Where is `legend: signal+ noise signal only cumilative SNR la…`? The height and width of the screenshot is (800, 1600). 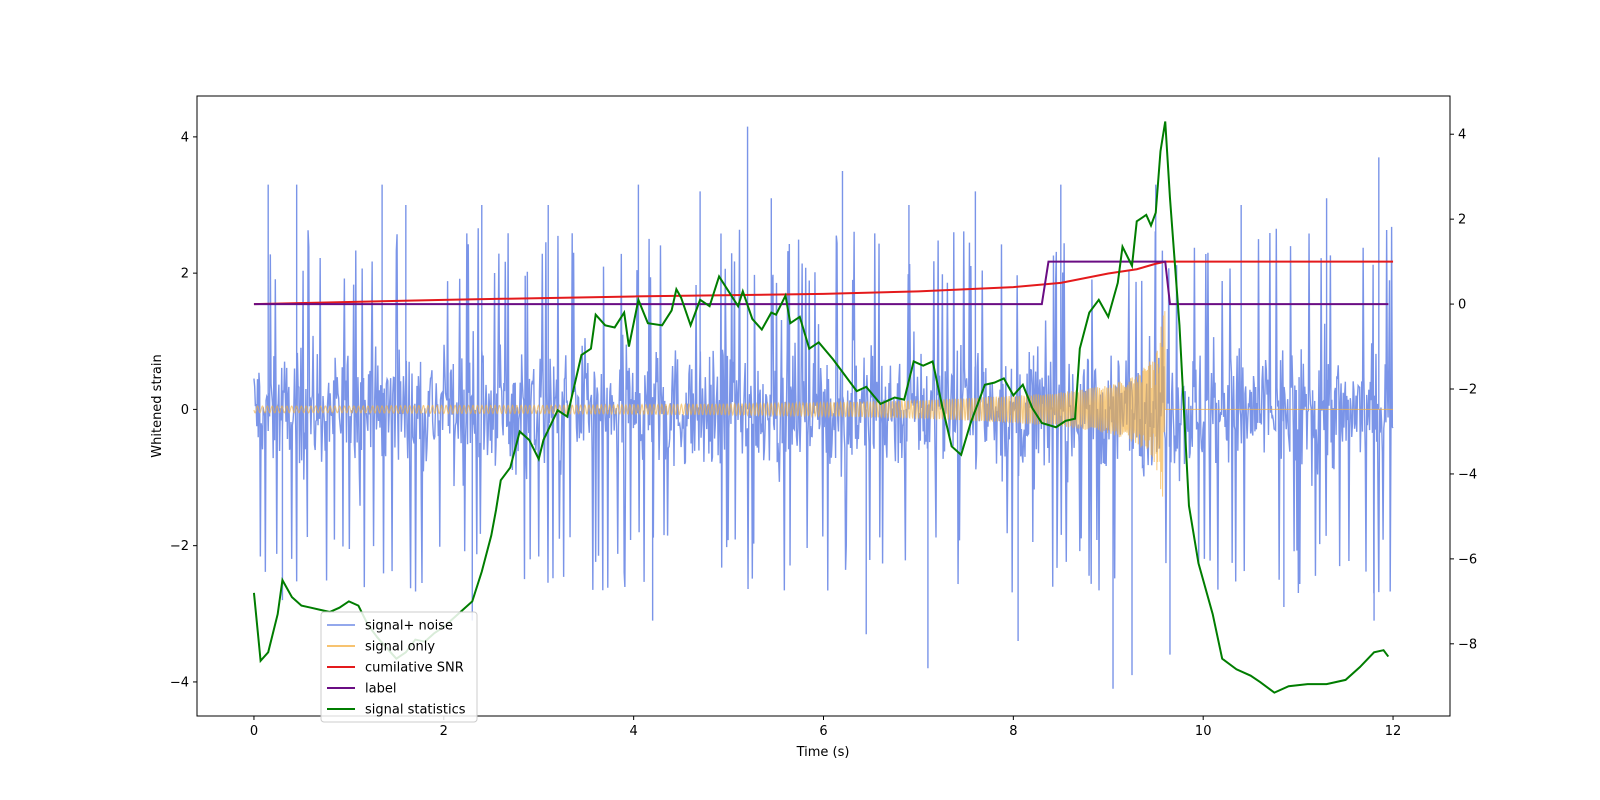 legend: signal+ noise signal only cumilative SNR la… is located at coordinates (399, 667).